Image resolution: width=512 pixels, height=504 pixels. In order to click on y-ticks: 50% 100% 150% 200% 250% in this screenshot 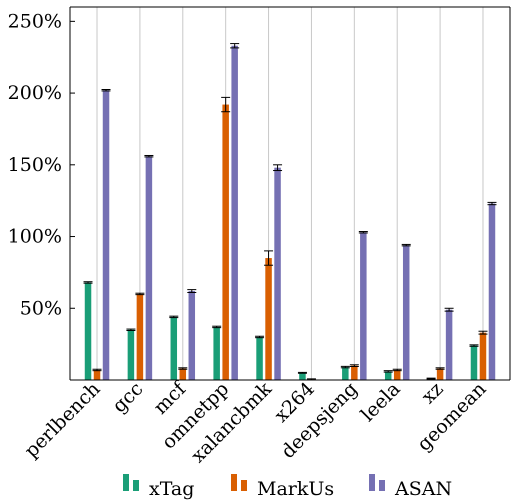, I will do `click(41, 164)`.